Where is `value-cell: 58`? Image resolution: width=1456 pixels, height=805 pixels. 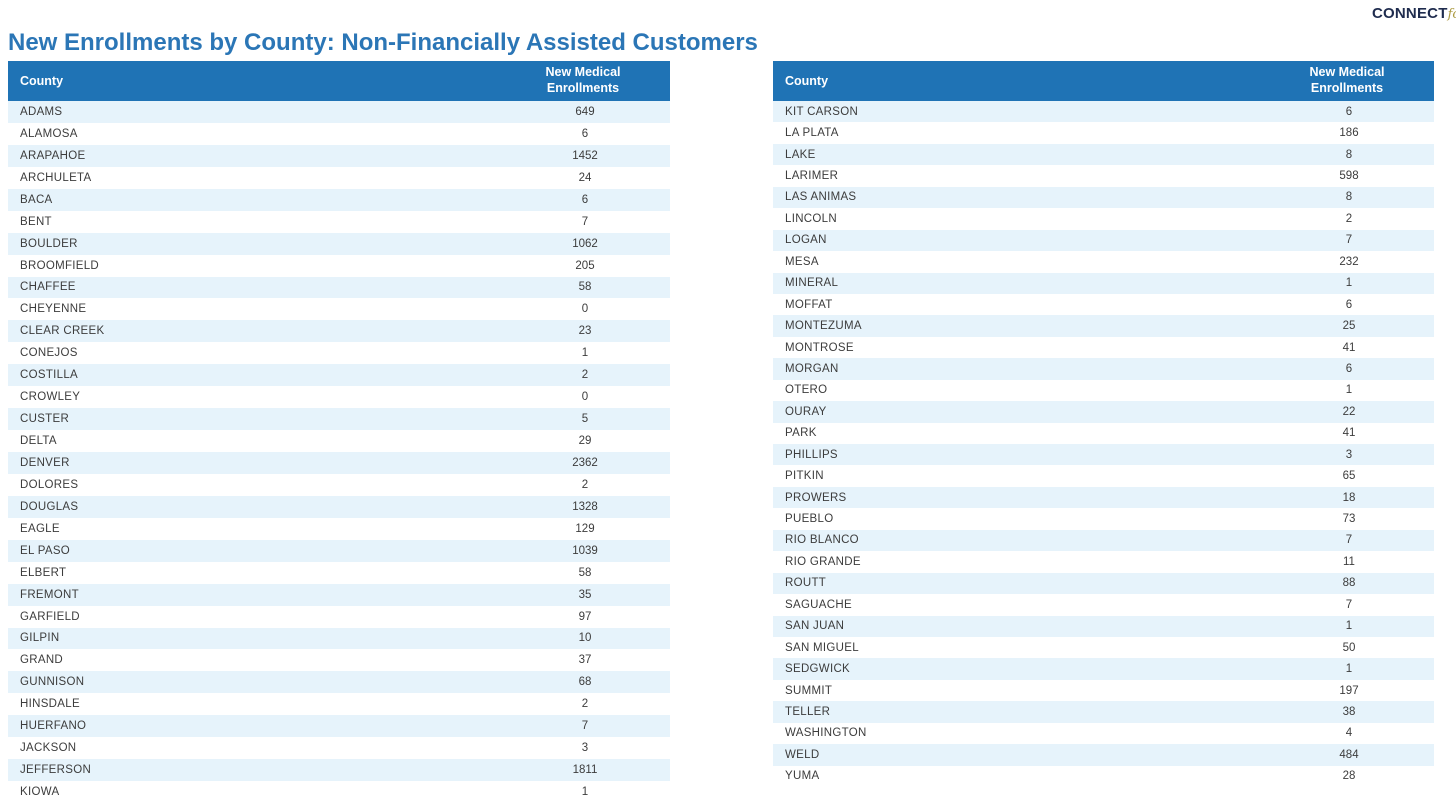
value-cell: 58 is located at coordinates (585, 287).